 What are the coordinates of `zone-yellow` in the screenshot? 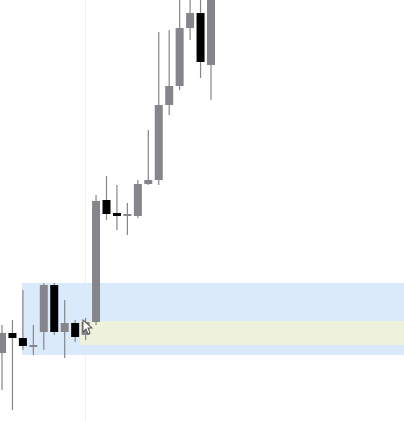 It's located at (242, 333).